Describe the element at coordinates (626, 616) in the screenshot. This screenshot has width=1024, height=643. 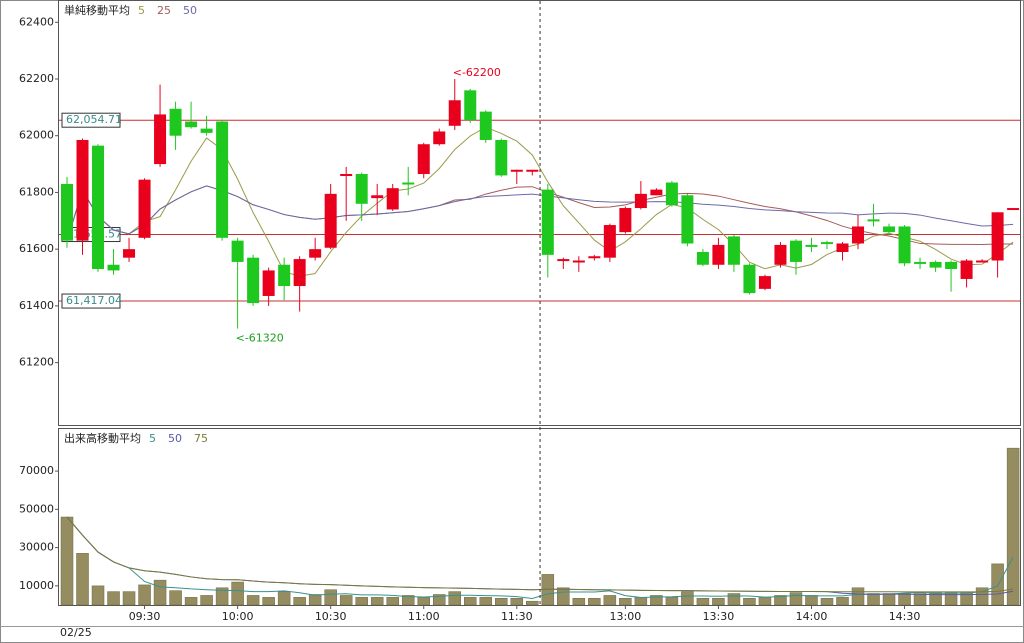
I see `x-tick-label: 13:00` at that location.